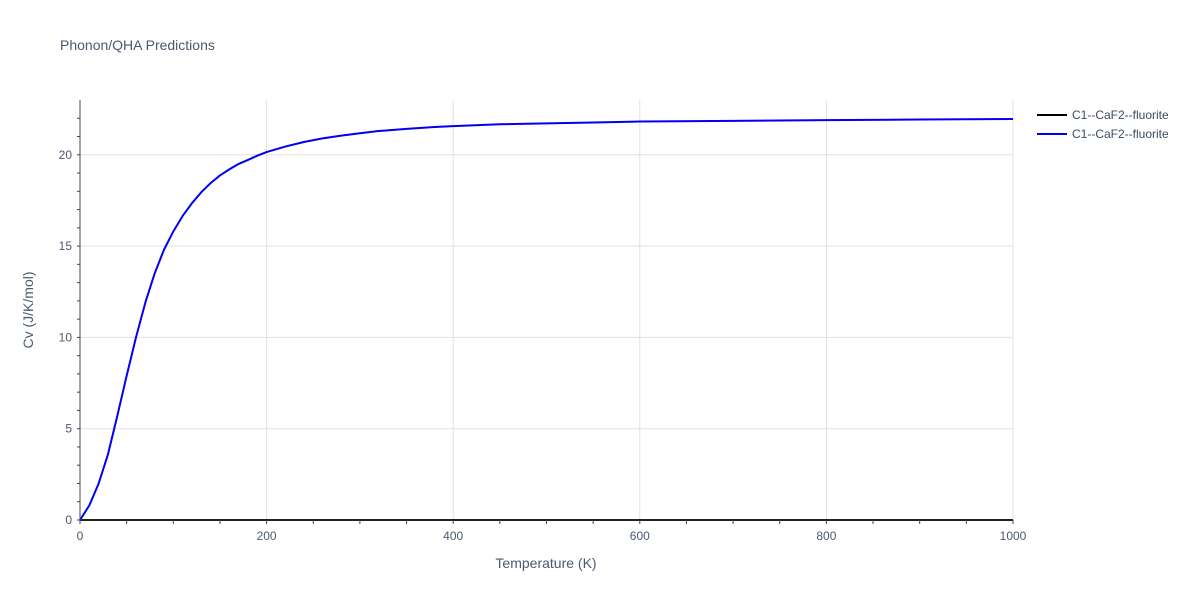  What do you see at coordinates (66, 246) in the screenshot?
I see `y-tick-label: 15` at bounding box center [66, 246].